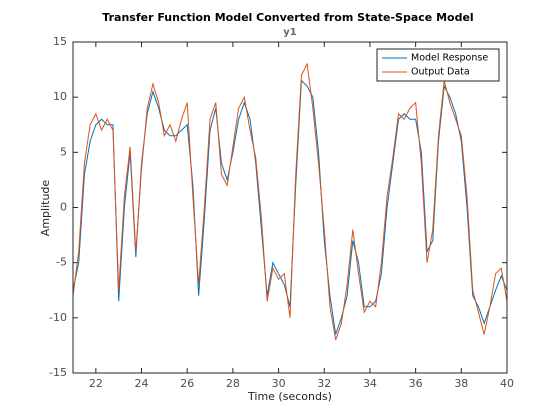 The height and width of the screenshot is (420, 560). What do you see at coordinates (416, 383) in the screenshot?
I see `x-tick-label: 36` at bounding box center [416, 383].